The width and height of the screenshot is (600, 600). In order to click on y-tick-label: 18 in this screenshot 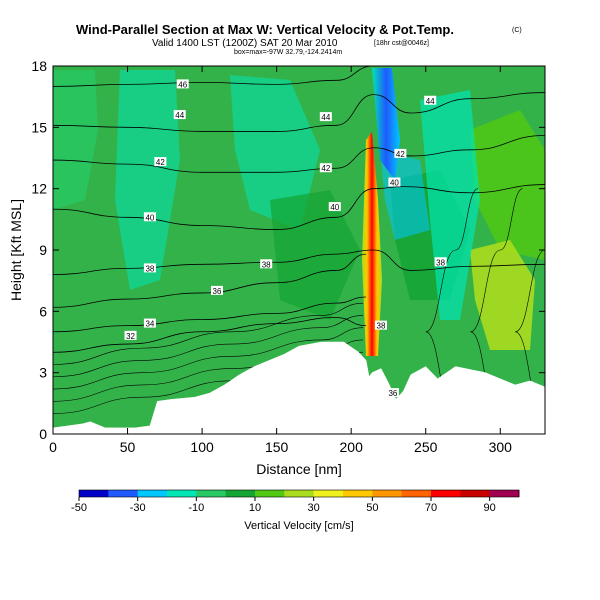, I will do `click(39, 66)`.